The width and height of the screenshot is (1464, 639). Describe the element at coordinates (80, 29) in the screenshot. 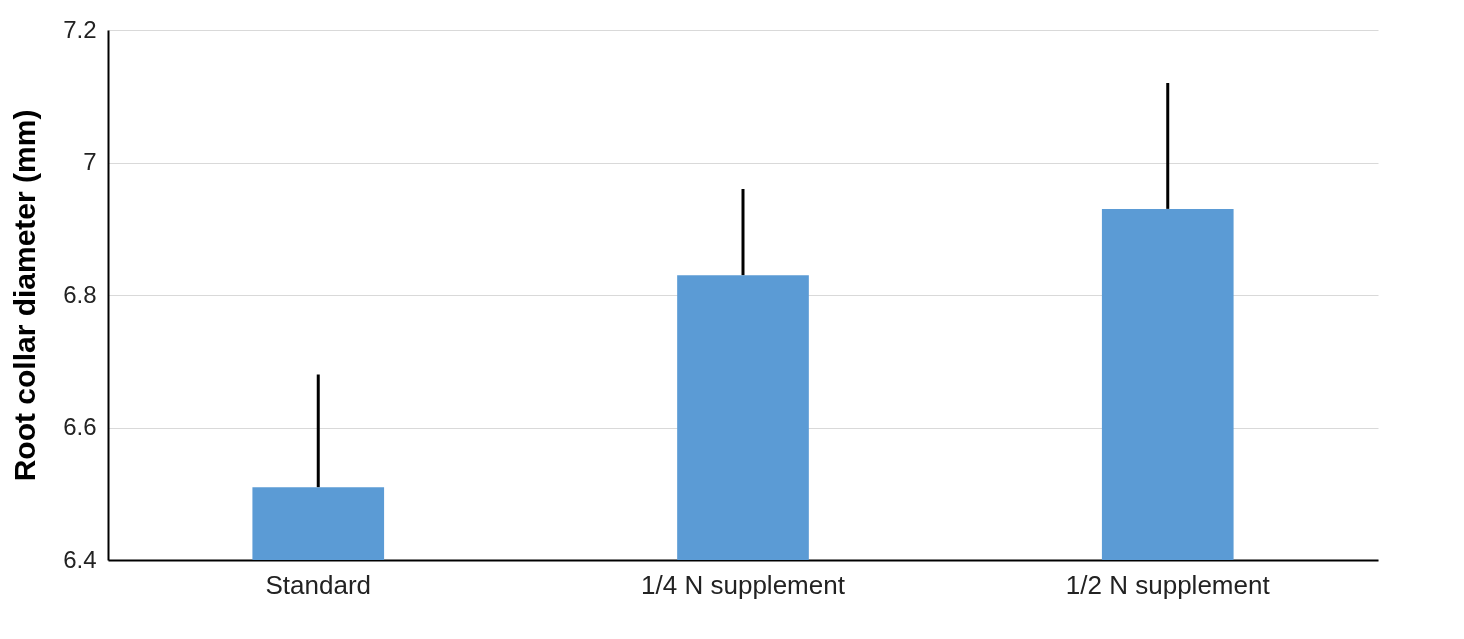

I see `y-tick-label: 7.2` at that location.